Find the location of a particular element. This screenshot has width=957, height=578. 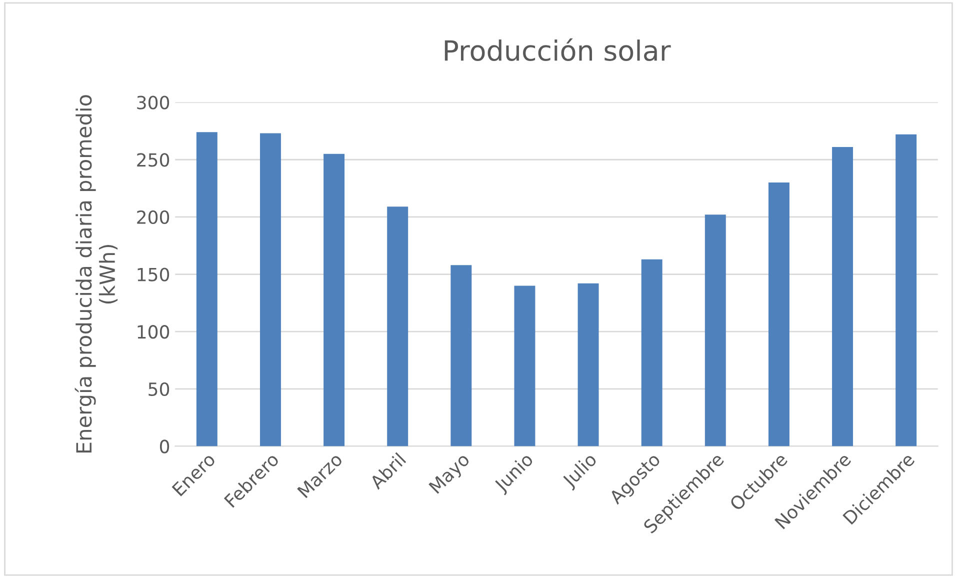

y-tick-label: 200 is located at coordinates (153, 217).